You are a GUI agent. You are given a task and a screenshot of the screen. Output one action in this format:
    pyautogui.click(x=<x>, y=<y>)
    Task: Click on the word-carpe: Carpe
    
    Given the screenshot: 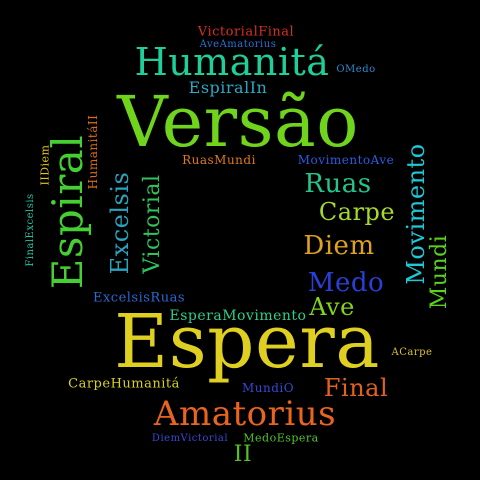 What is the action you would take?
    pyautogui.click(x=357, y=212)
    